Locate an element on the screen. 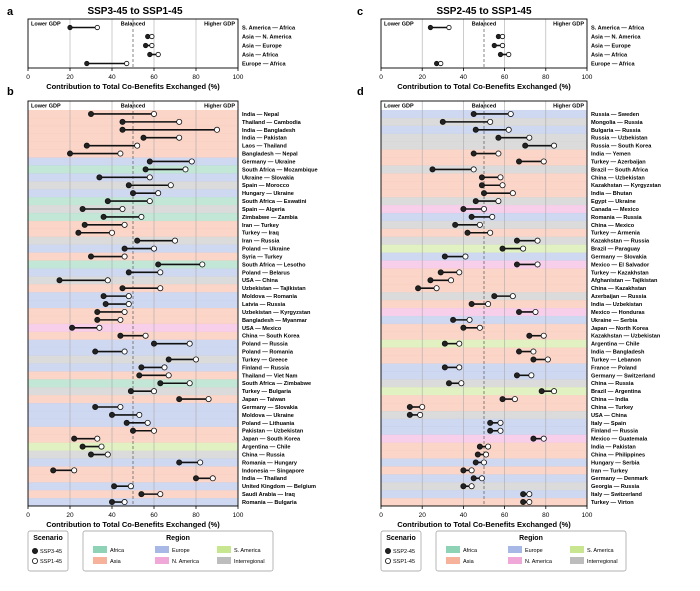 This screenshot has height=591, width=700. pair-label: Brazil — South Africa is located at coordinates (620, 170).